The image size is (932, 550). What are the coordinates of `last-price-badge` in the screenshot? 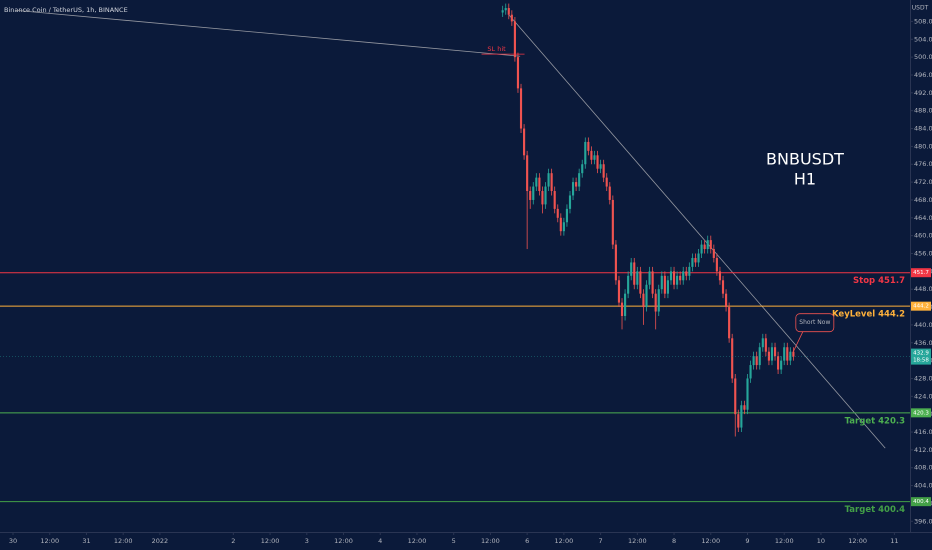 It's located at (921, 356).